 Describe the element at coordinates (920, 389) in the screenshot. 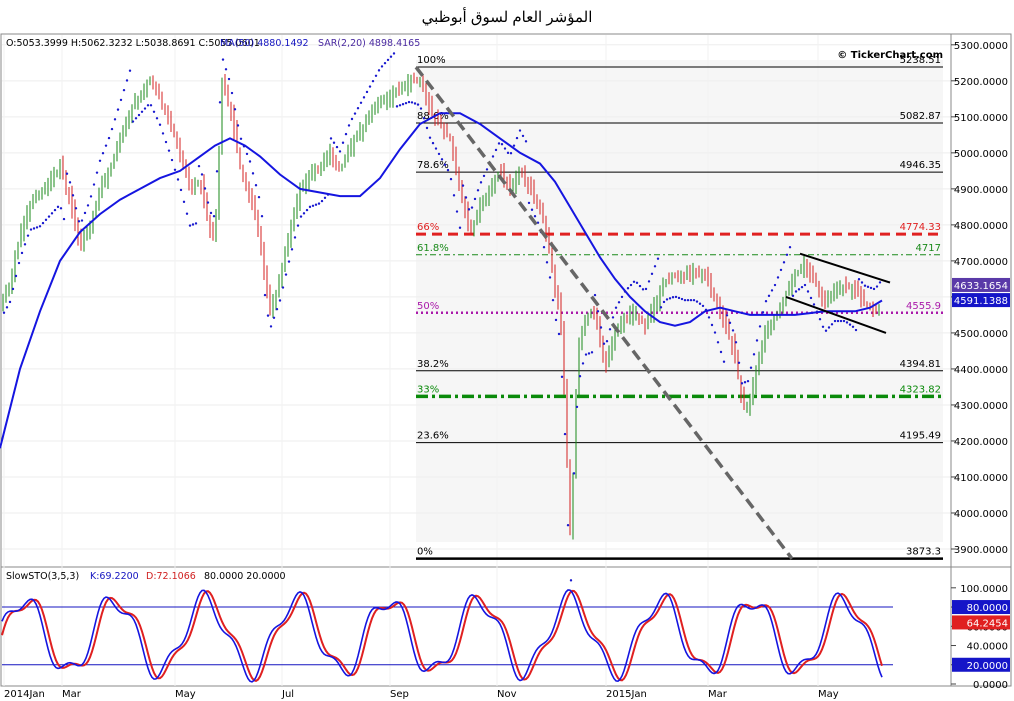

I see `fib-value-label: 4323.82` at that location.